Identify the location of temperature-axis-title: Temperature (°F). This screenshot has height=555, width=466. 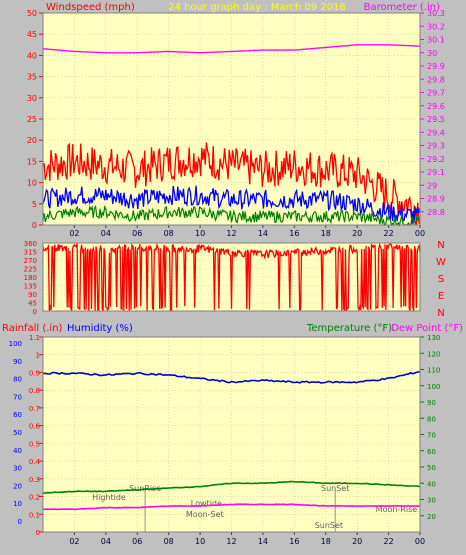
(349, 328).